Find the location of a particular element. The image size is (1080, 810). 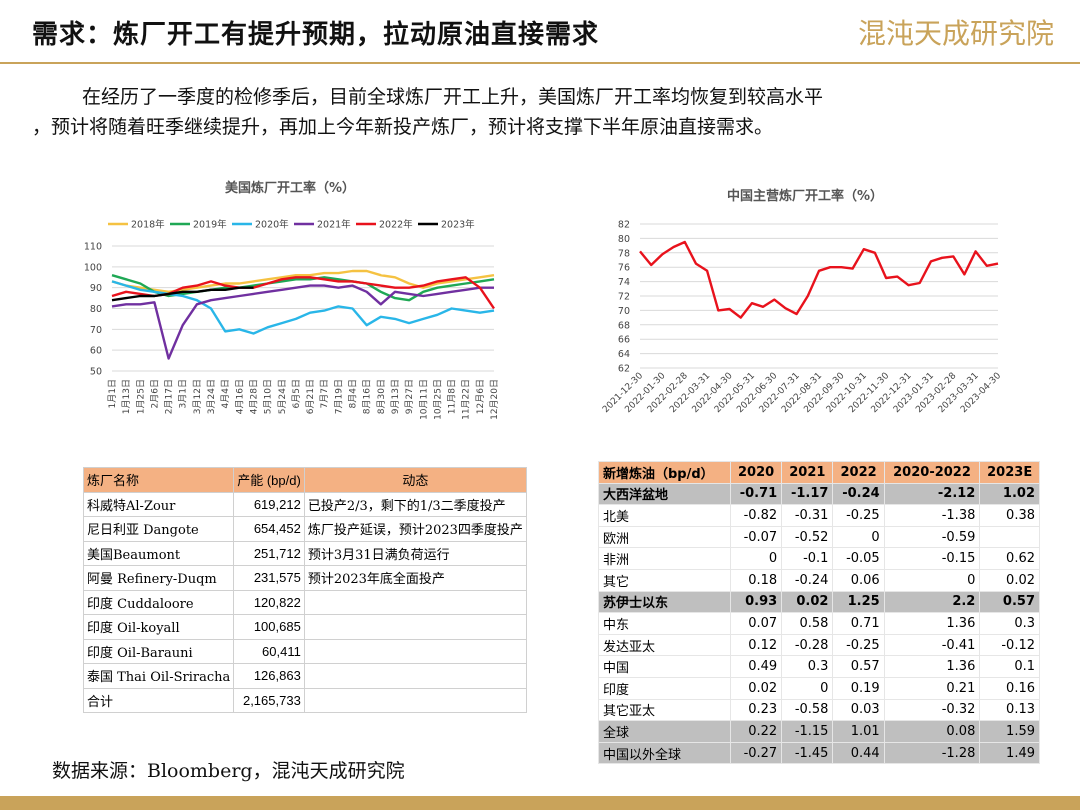

table-row: 美国Beaumont 251,712 预计3月31日满负荷运行 is located at coordinates (304, 553).